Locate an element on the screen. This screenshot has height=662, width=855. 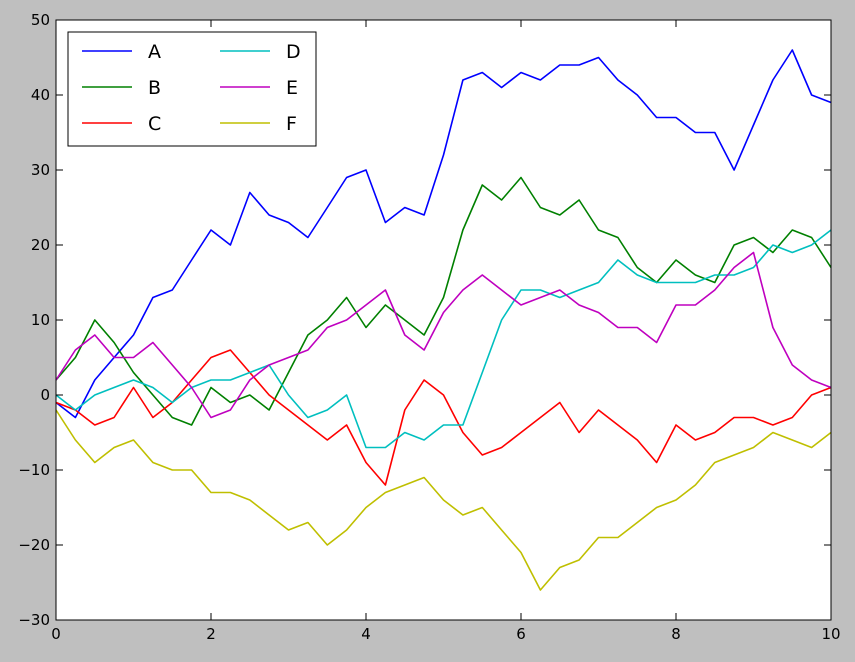
x-tick-label: 2 is located at coordinates (211, 634).